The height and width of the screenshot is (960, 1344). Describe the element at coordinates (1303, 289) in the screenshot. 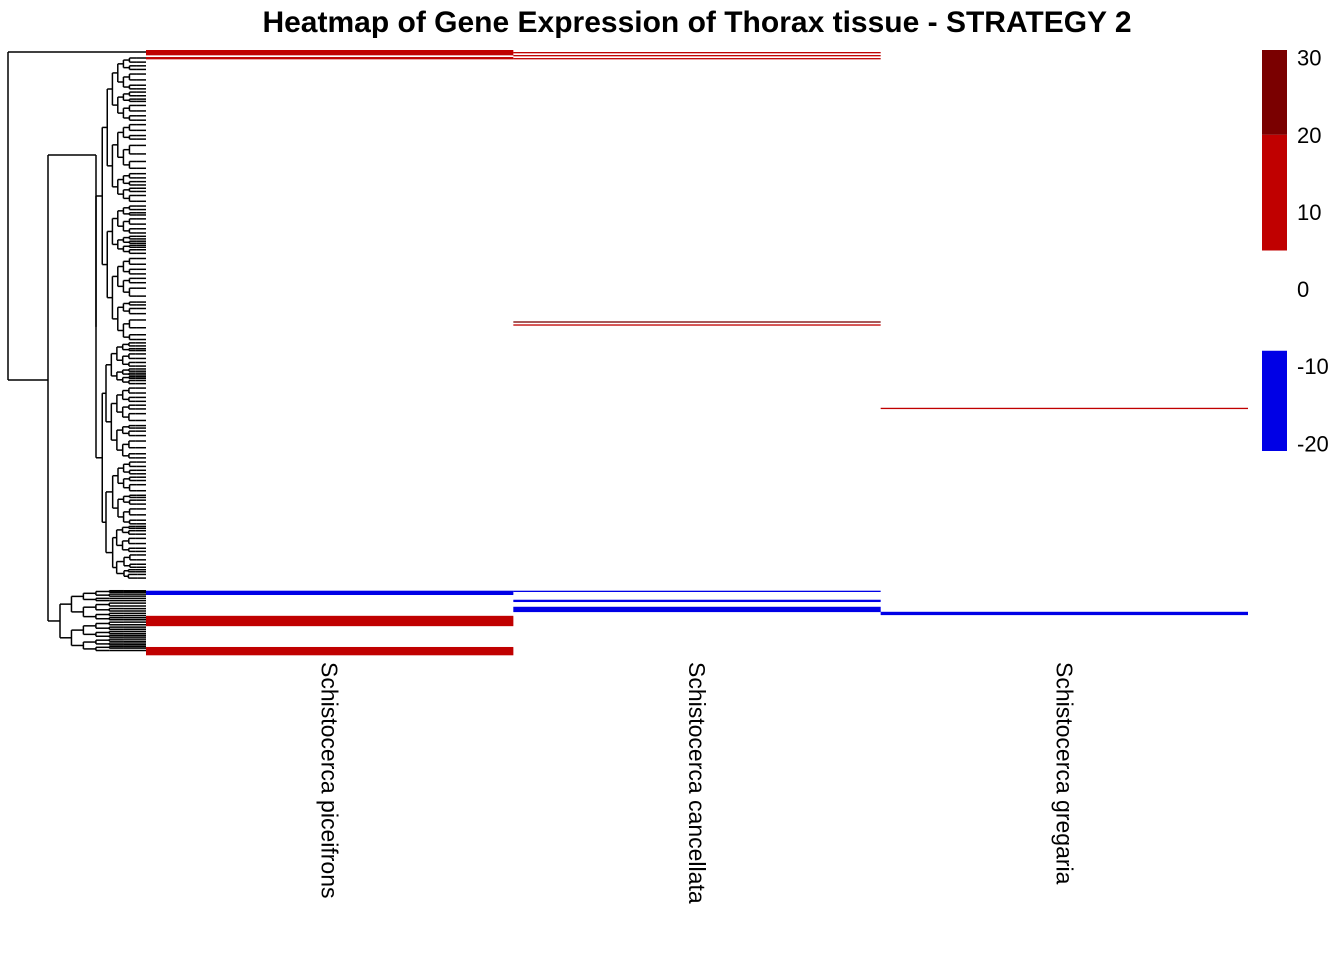

I see `legend-tick-label: 0` at that location.